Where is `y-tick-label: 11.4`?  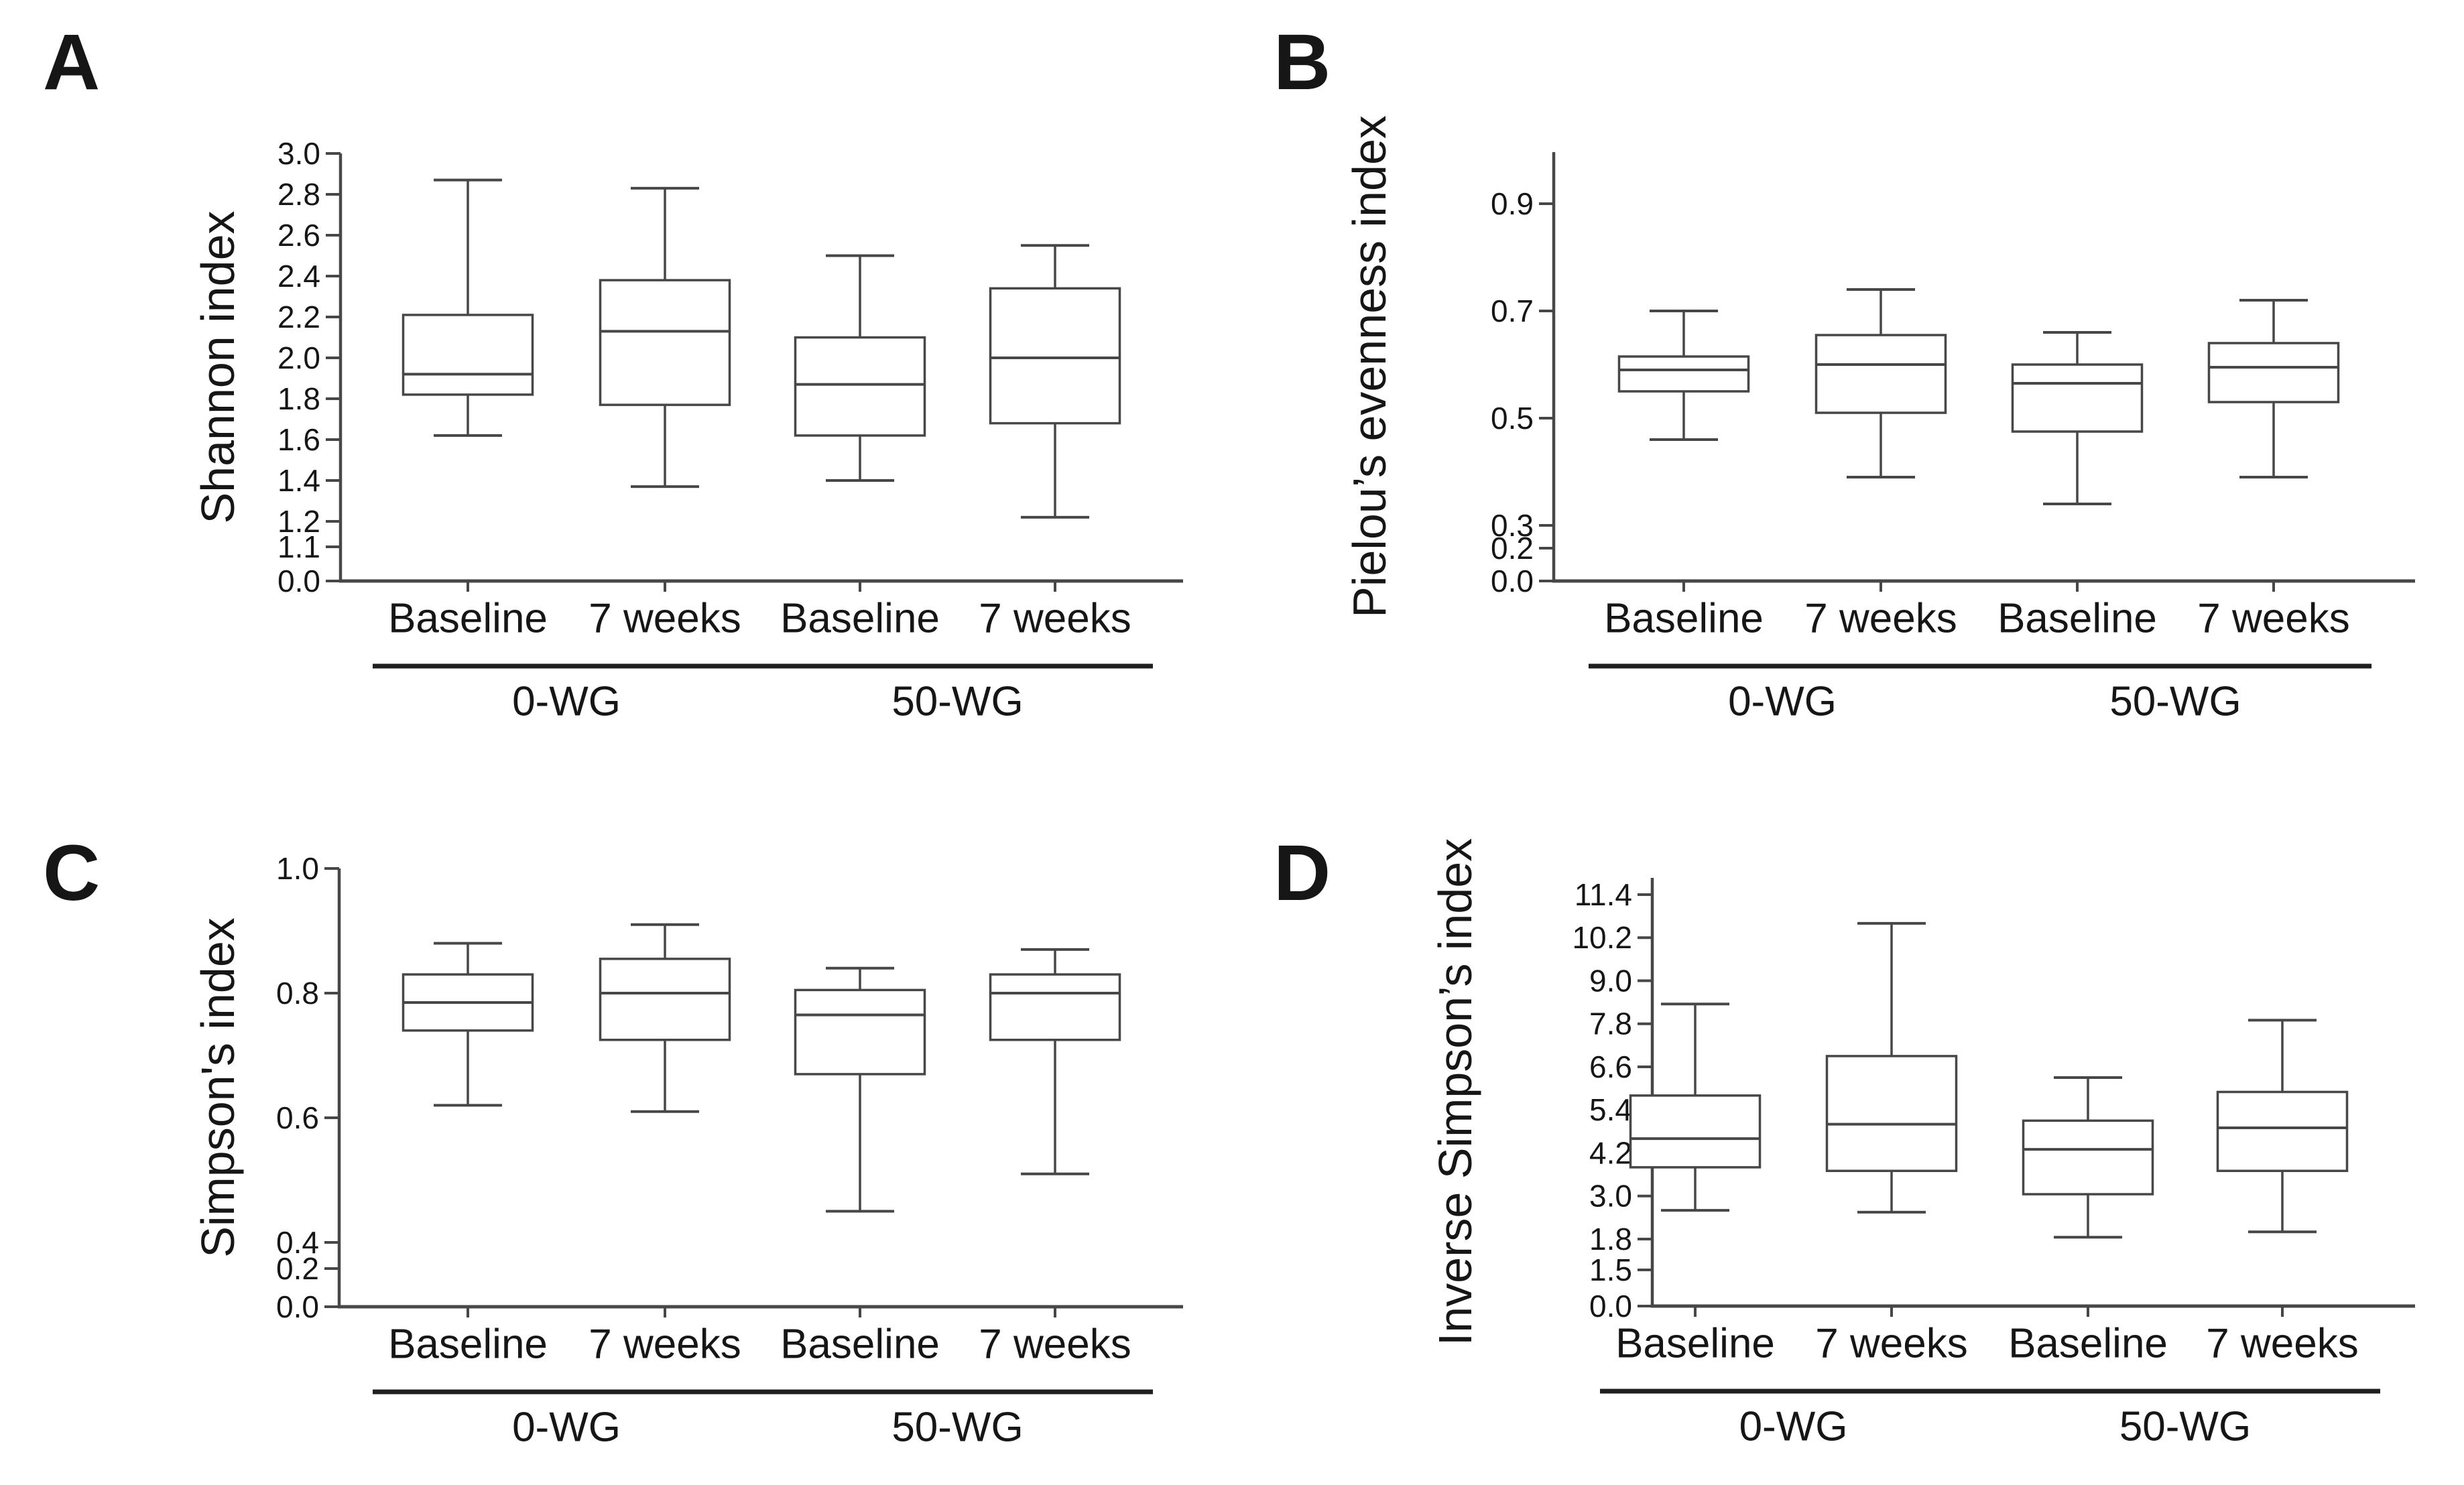 y-tick-label: 11.4 is located at coordinates (1603, 894).